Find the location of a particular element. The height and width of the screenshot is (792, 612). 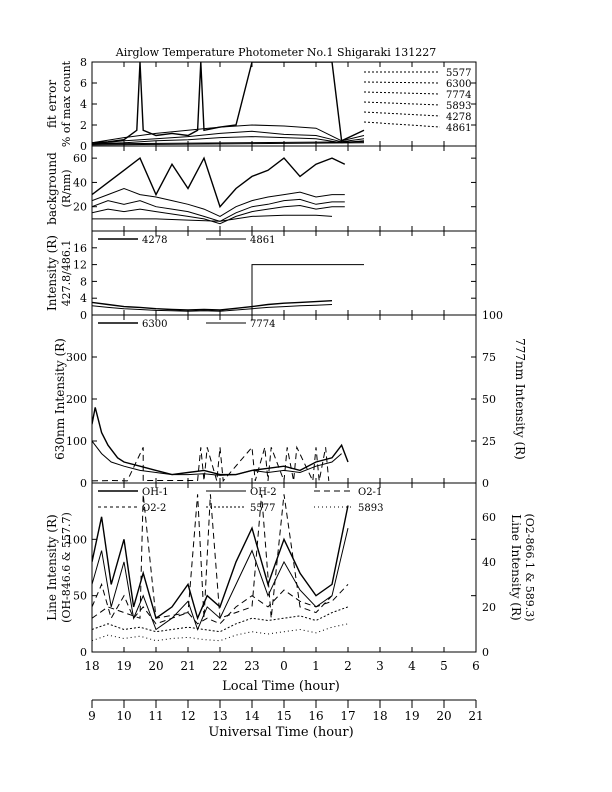

local-time-tick-label: 19 is located at coordinates (123, 666).